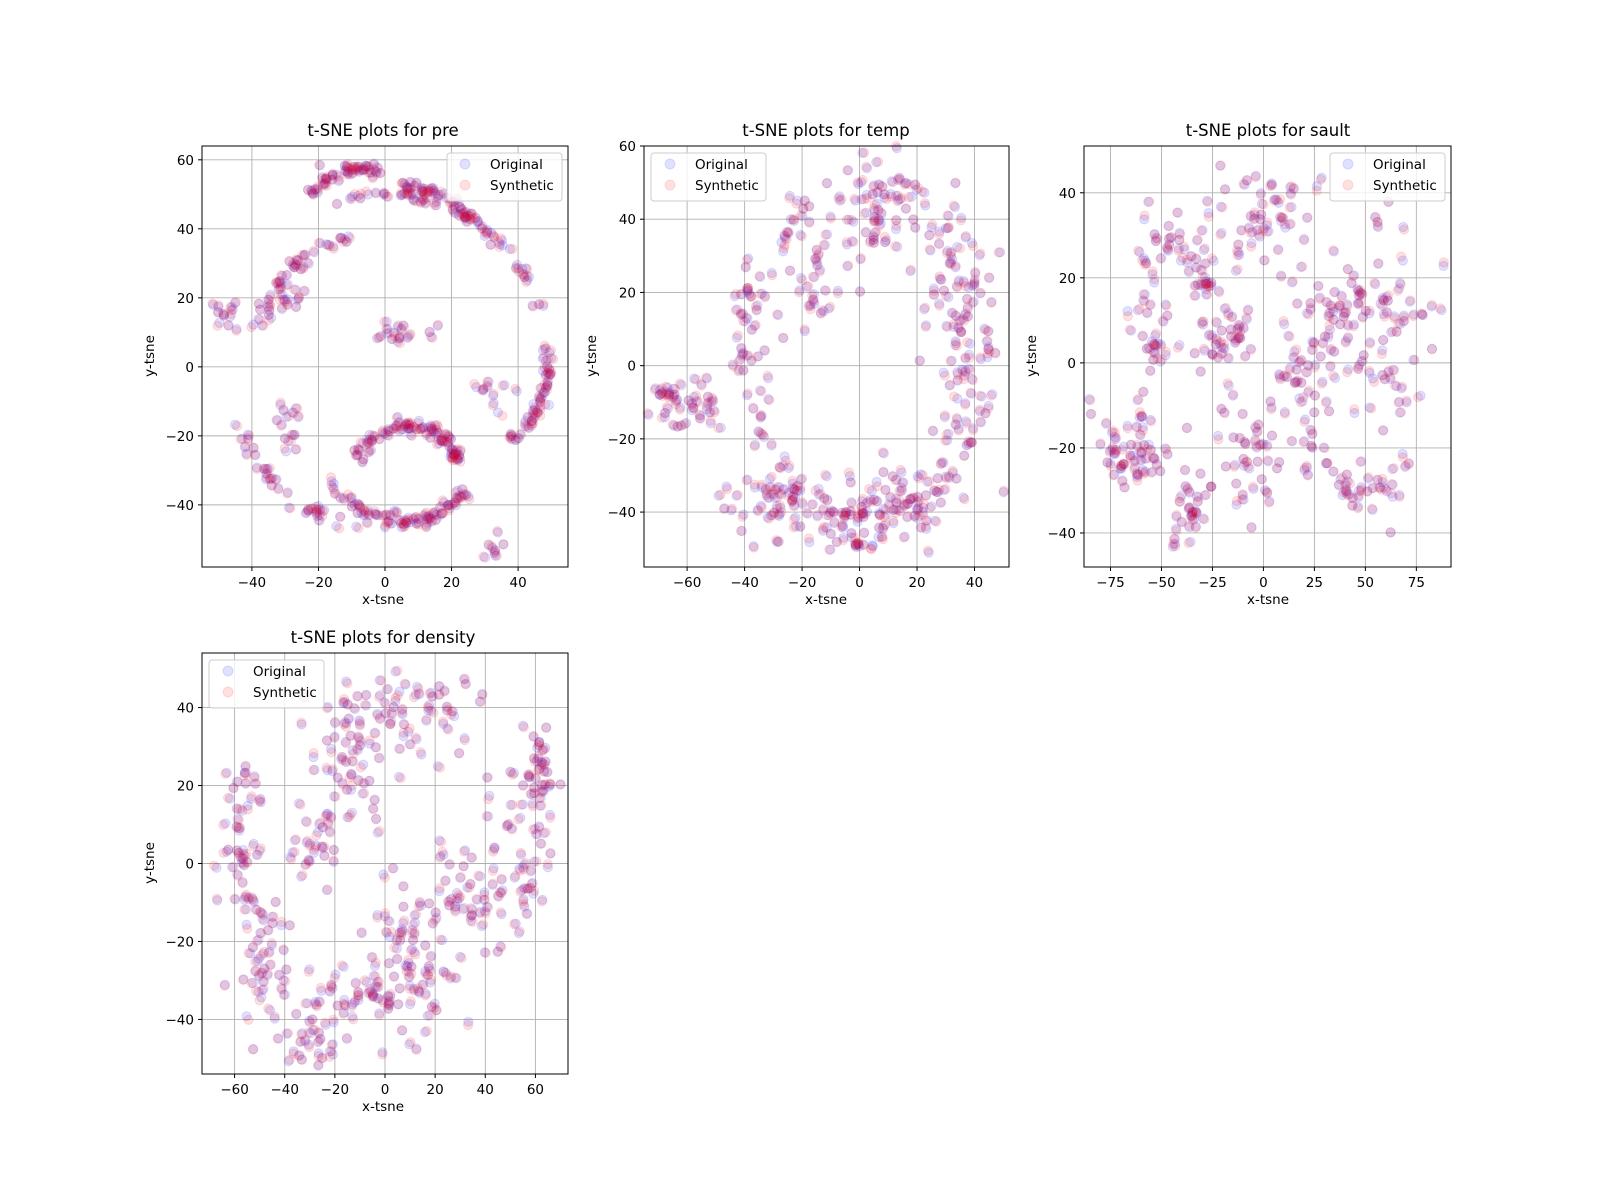 Image resolution: width=1600 pixels, height=1200 pixels. What do you see at coordinates (517, 583) in the screenshot?
I see `x-tick-label: 40` at bounding box center [517, 583].